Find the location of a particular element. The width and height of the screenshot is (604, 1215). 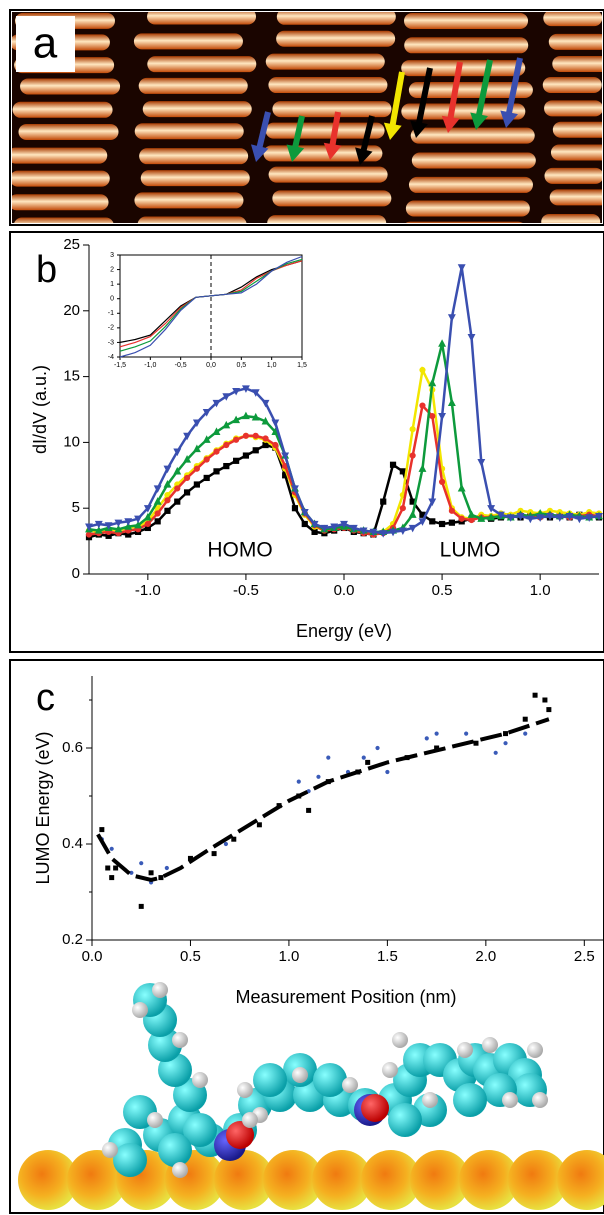

panel-label: c is located at coordinates (45, 698).